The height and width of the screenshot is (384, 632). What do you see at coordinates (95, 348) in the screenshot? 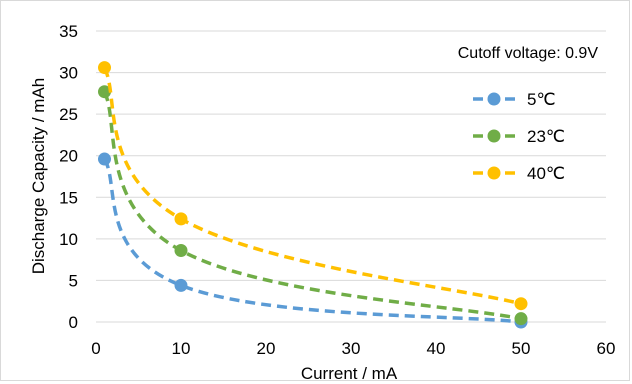
I see `x-tick-label: 0` at bounding box center [95, 348].